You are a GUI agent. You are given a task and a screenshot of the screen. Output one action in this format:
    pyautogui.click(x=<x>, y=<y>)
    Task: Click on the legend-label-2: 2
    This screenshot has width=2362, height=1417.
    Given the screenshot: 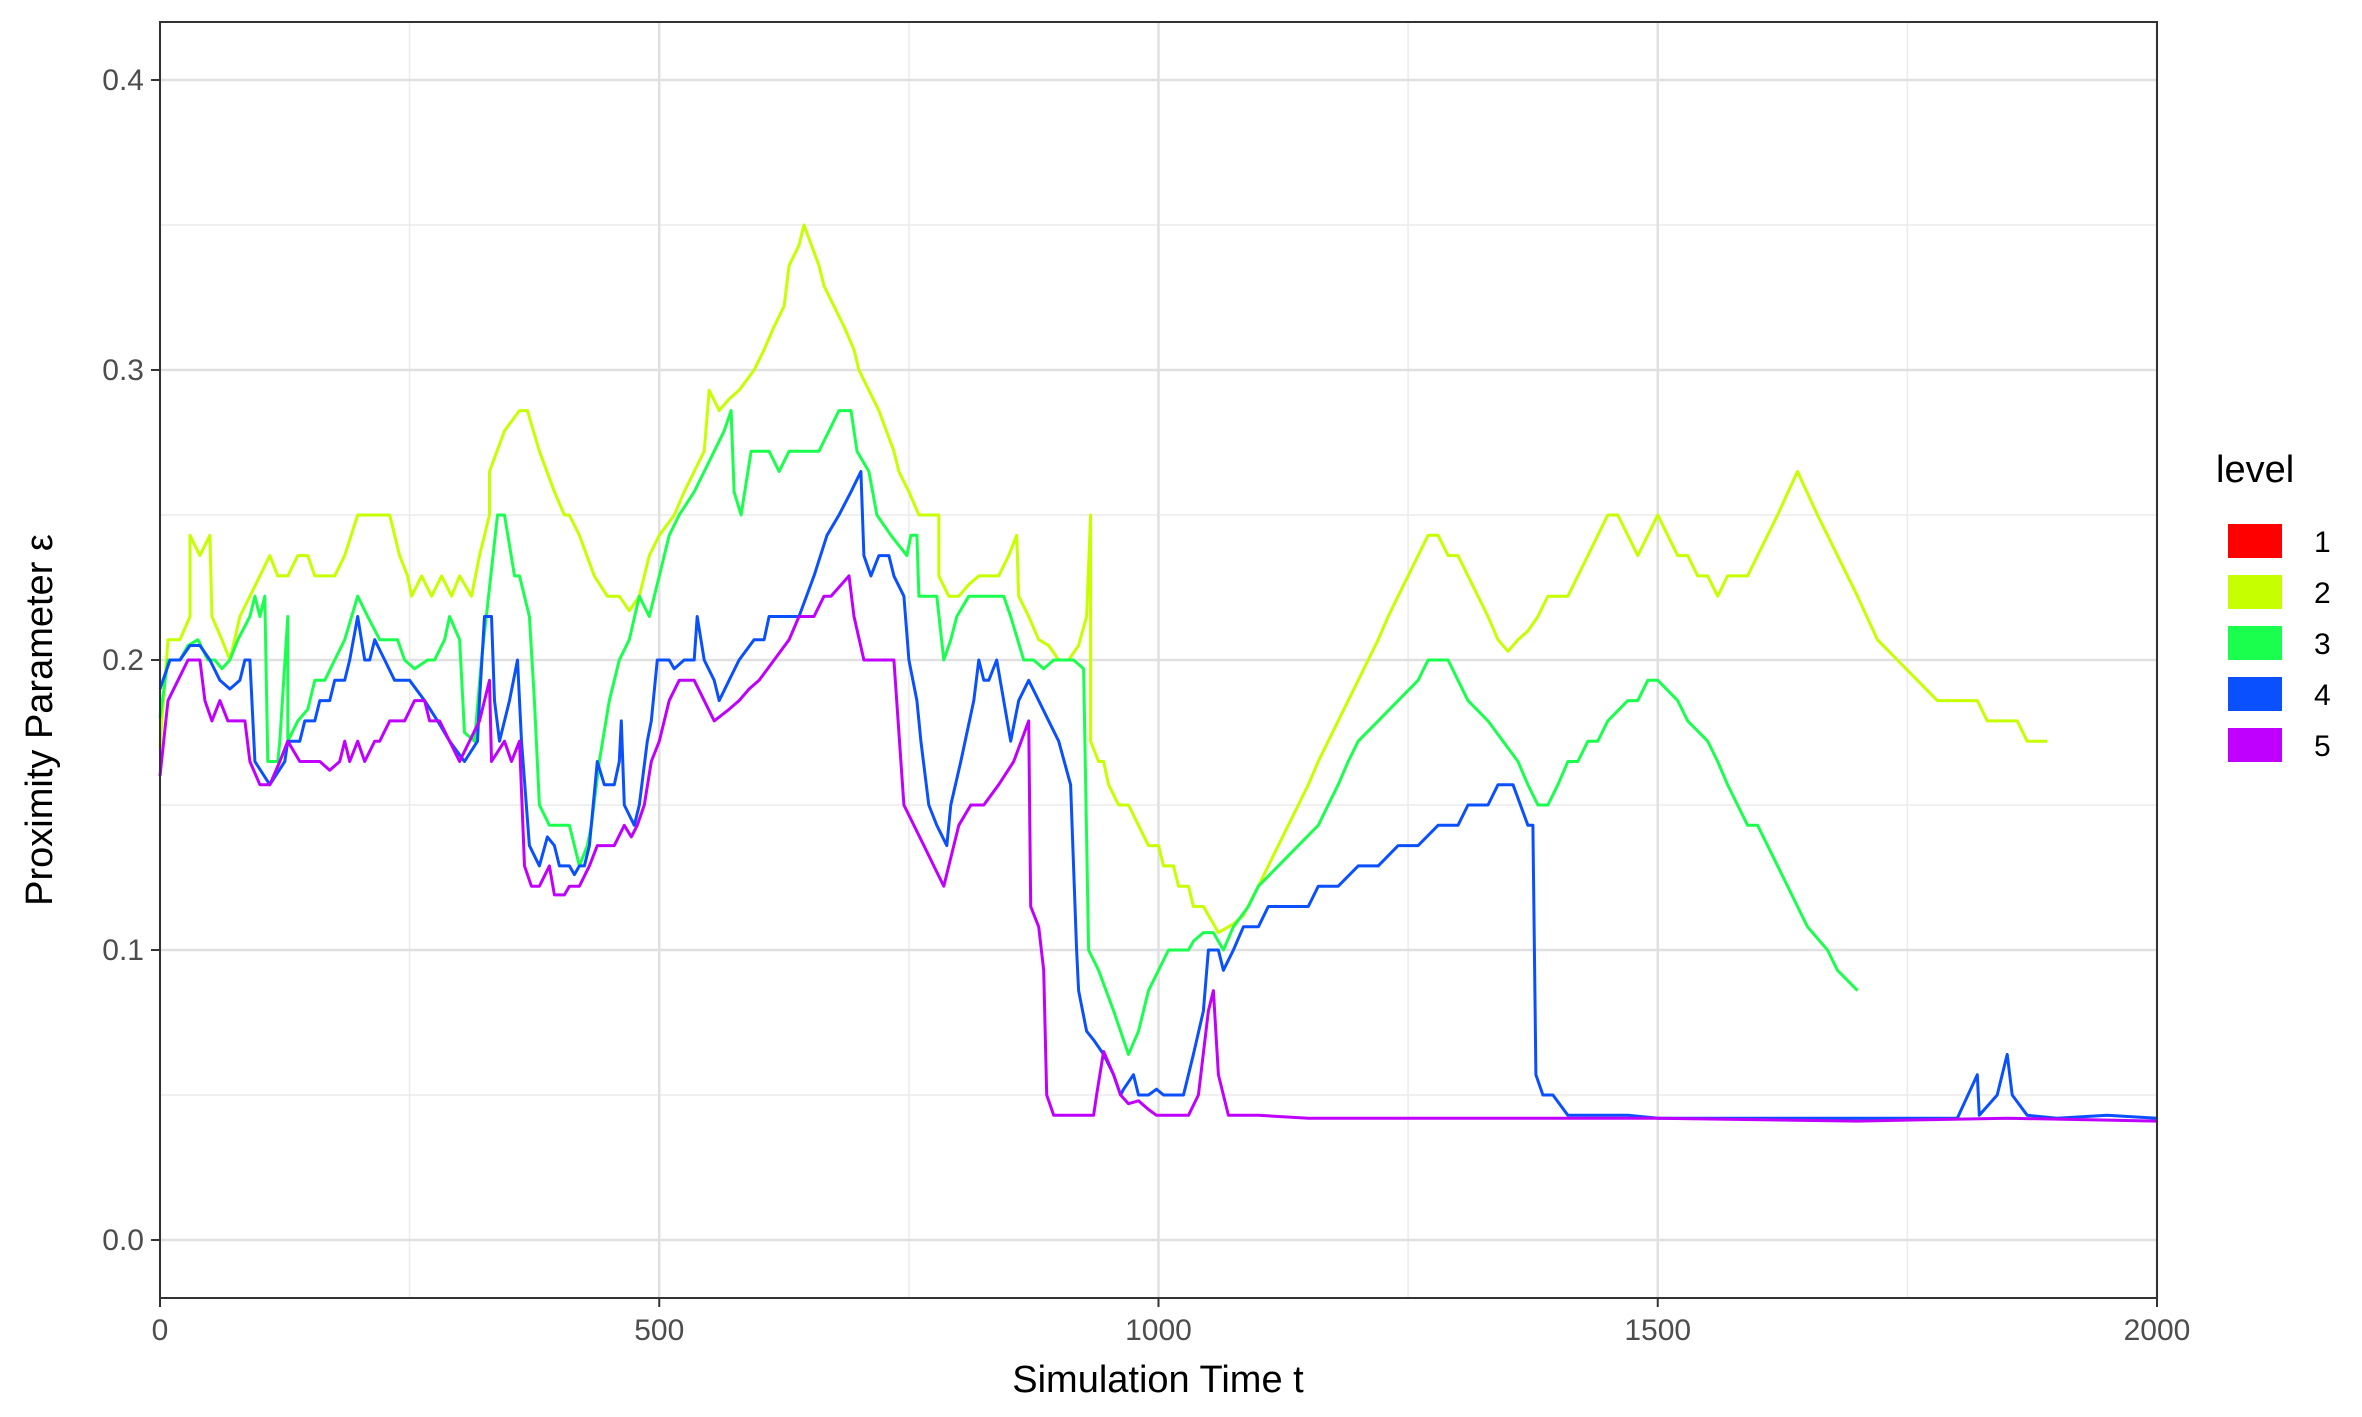 What is the action you would take?
    pyautogui.click(x=2322, y=593)
    